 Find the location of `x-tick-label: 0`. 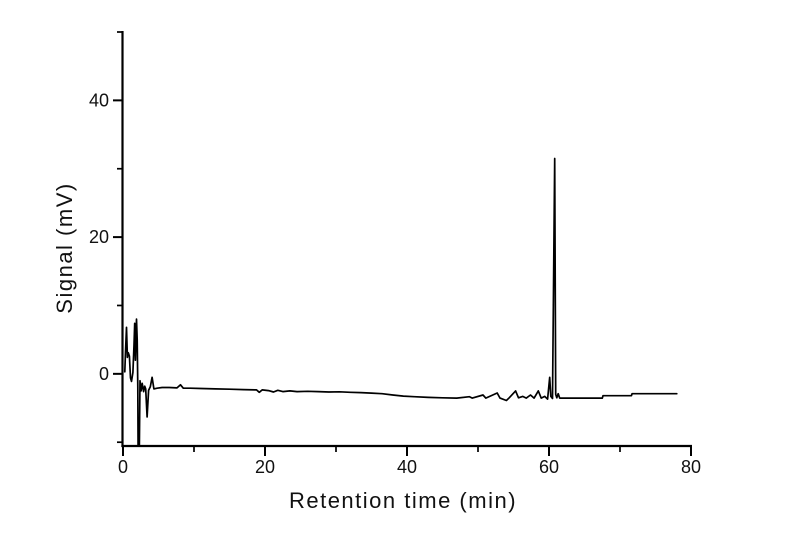

x-tick-label: 0 is located at coordinates (123, 467).